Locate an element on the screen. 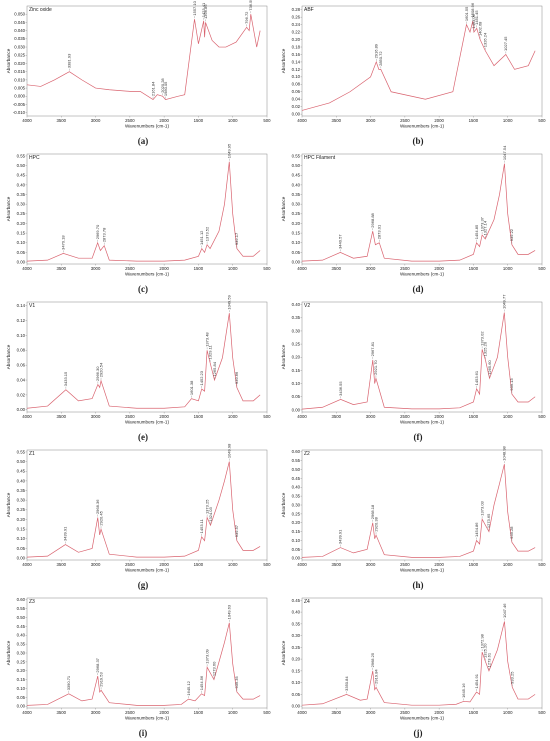  y-tick-label: 0.050 is located at coordinates (19, 14).